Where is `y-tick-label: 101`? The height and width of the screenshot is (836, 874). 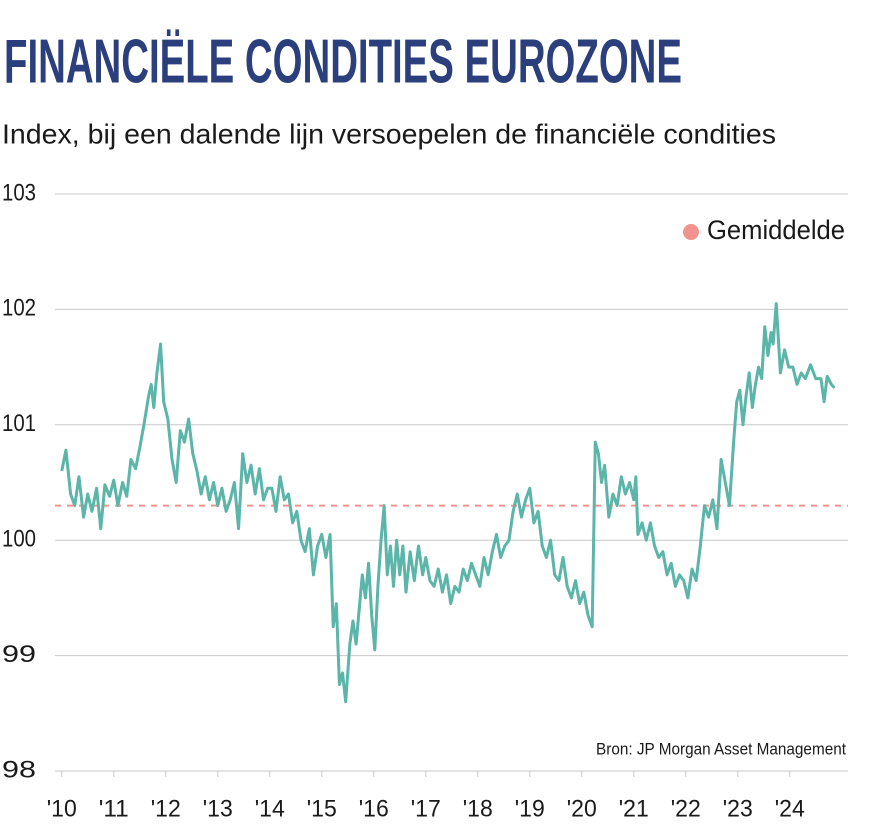 y-tick-label: 101 is located at coordinates (19, 423).